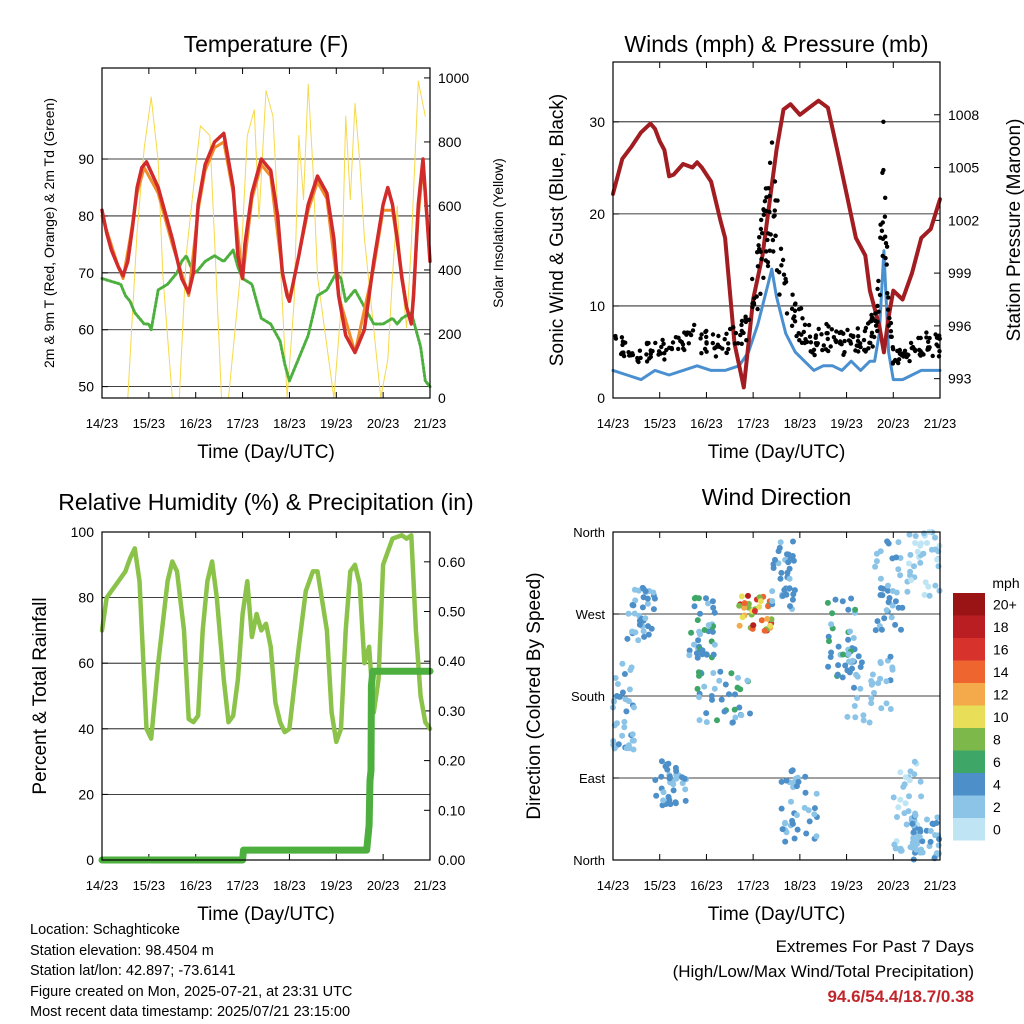 This screenshot has height=1024, width=1024. Describe the element at coordinates (266, 233) in the screenshot. I see `plot-frame` at that location.